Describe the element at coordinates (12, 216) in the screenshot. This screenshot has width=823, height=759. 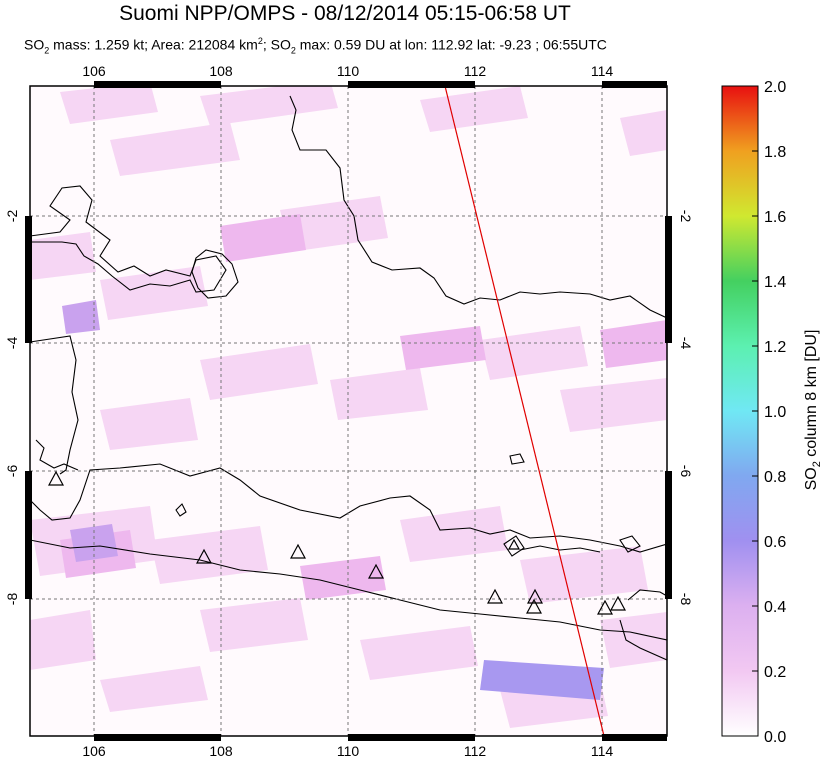
I see `lat-tick-left: -2` at that location.